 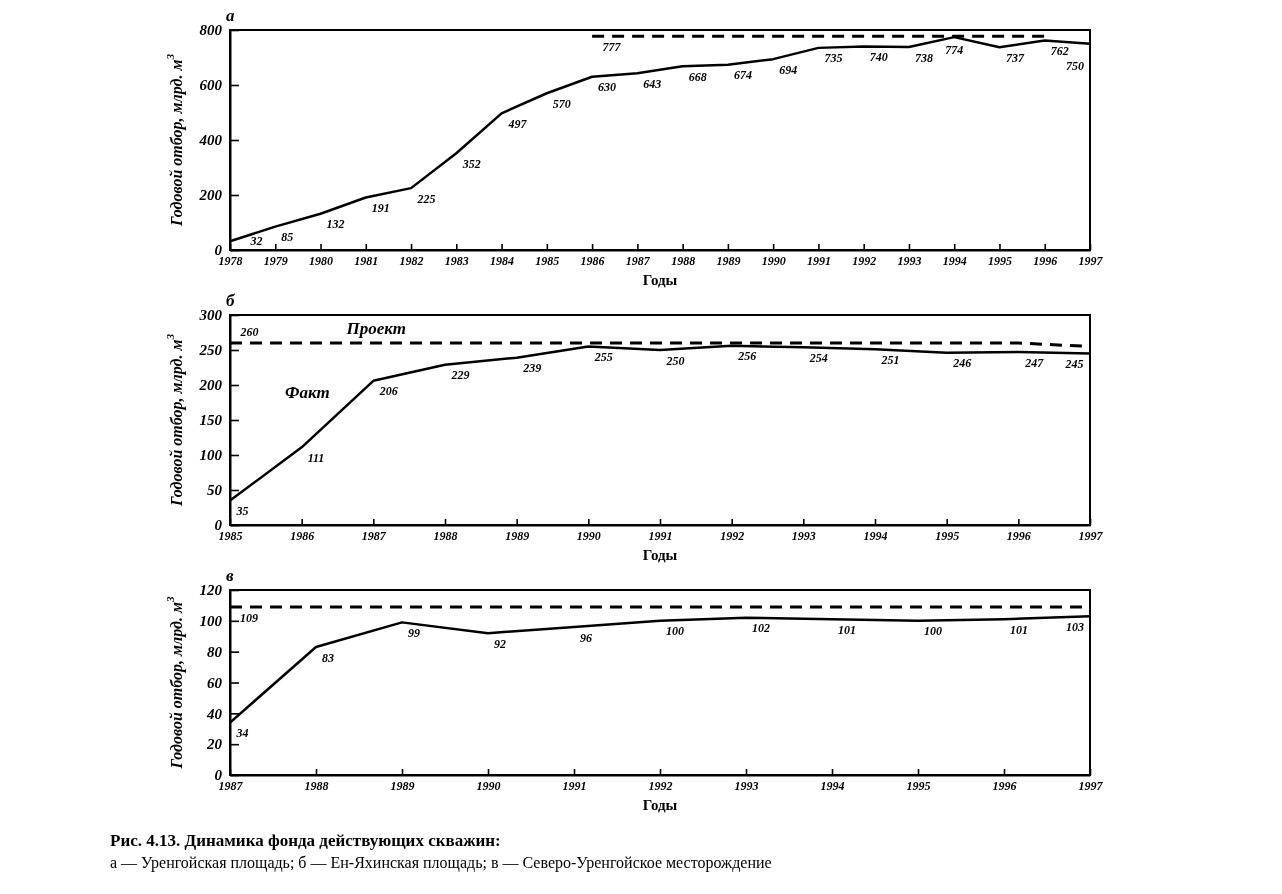 What do you see at coordinates (242, 733) in the screenshot?
I see `data-label: 34` at bounding box center [242, 733].